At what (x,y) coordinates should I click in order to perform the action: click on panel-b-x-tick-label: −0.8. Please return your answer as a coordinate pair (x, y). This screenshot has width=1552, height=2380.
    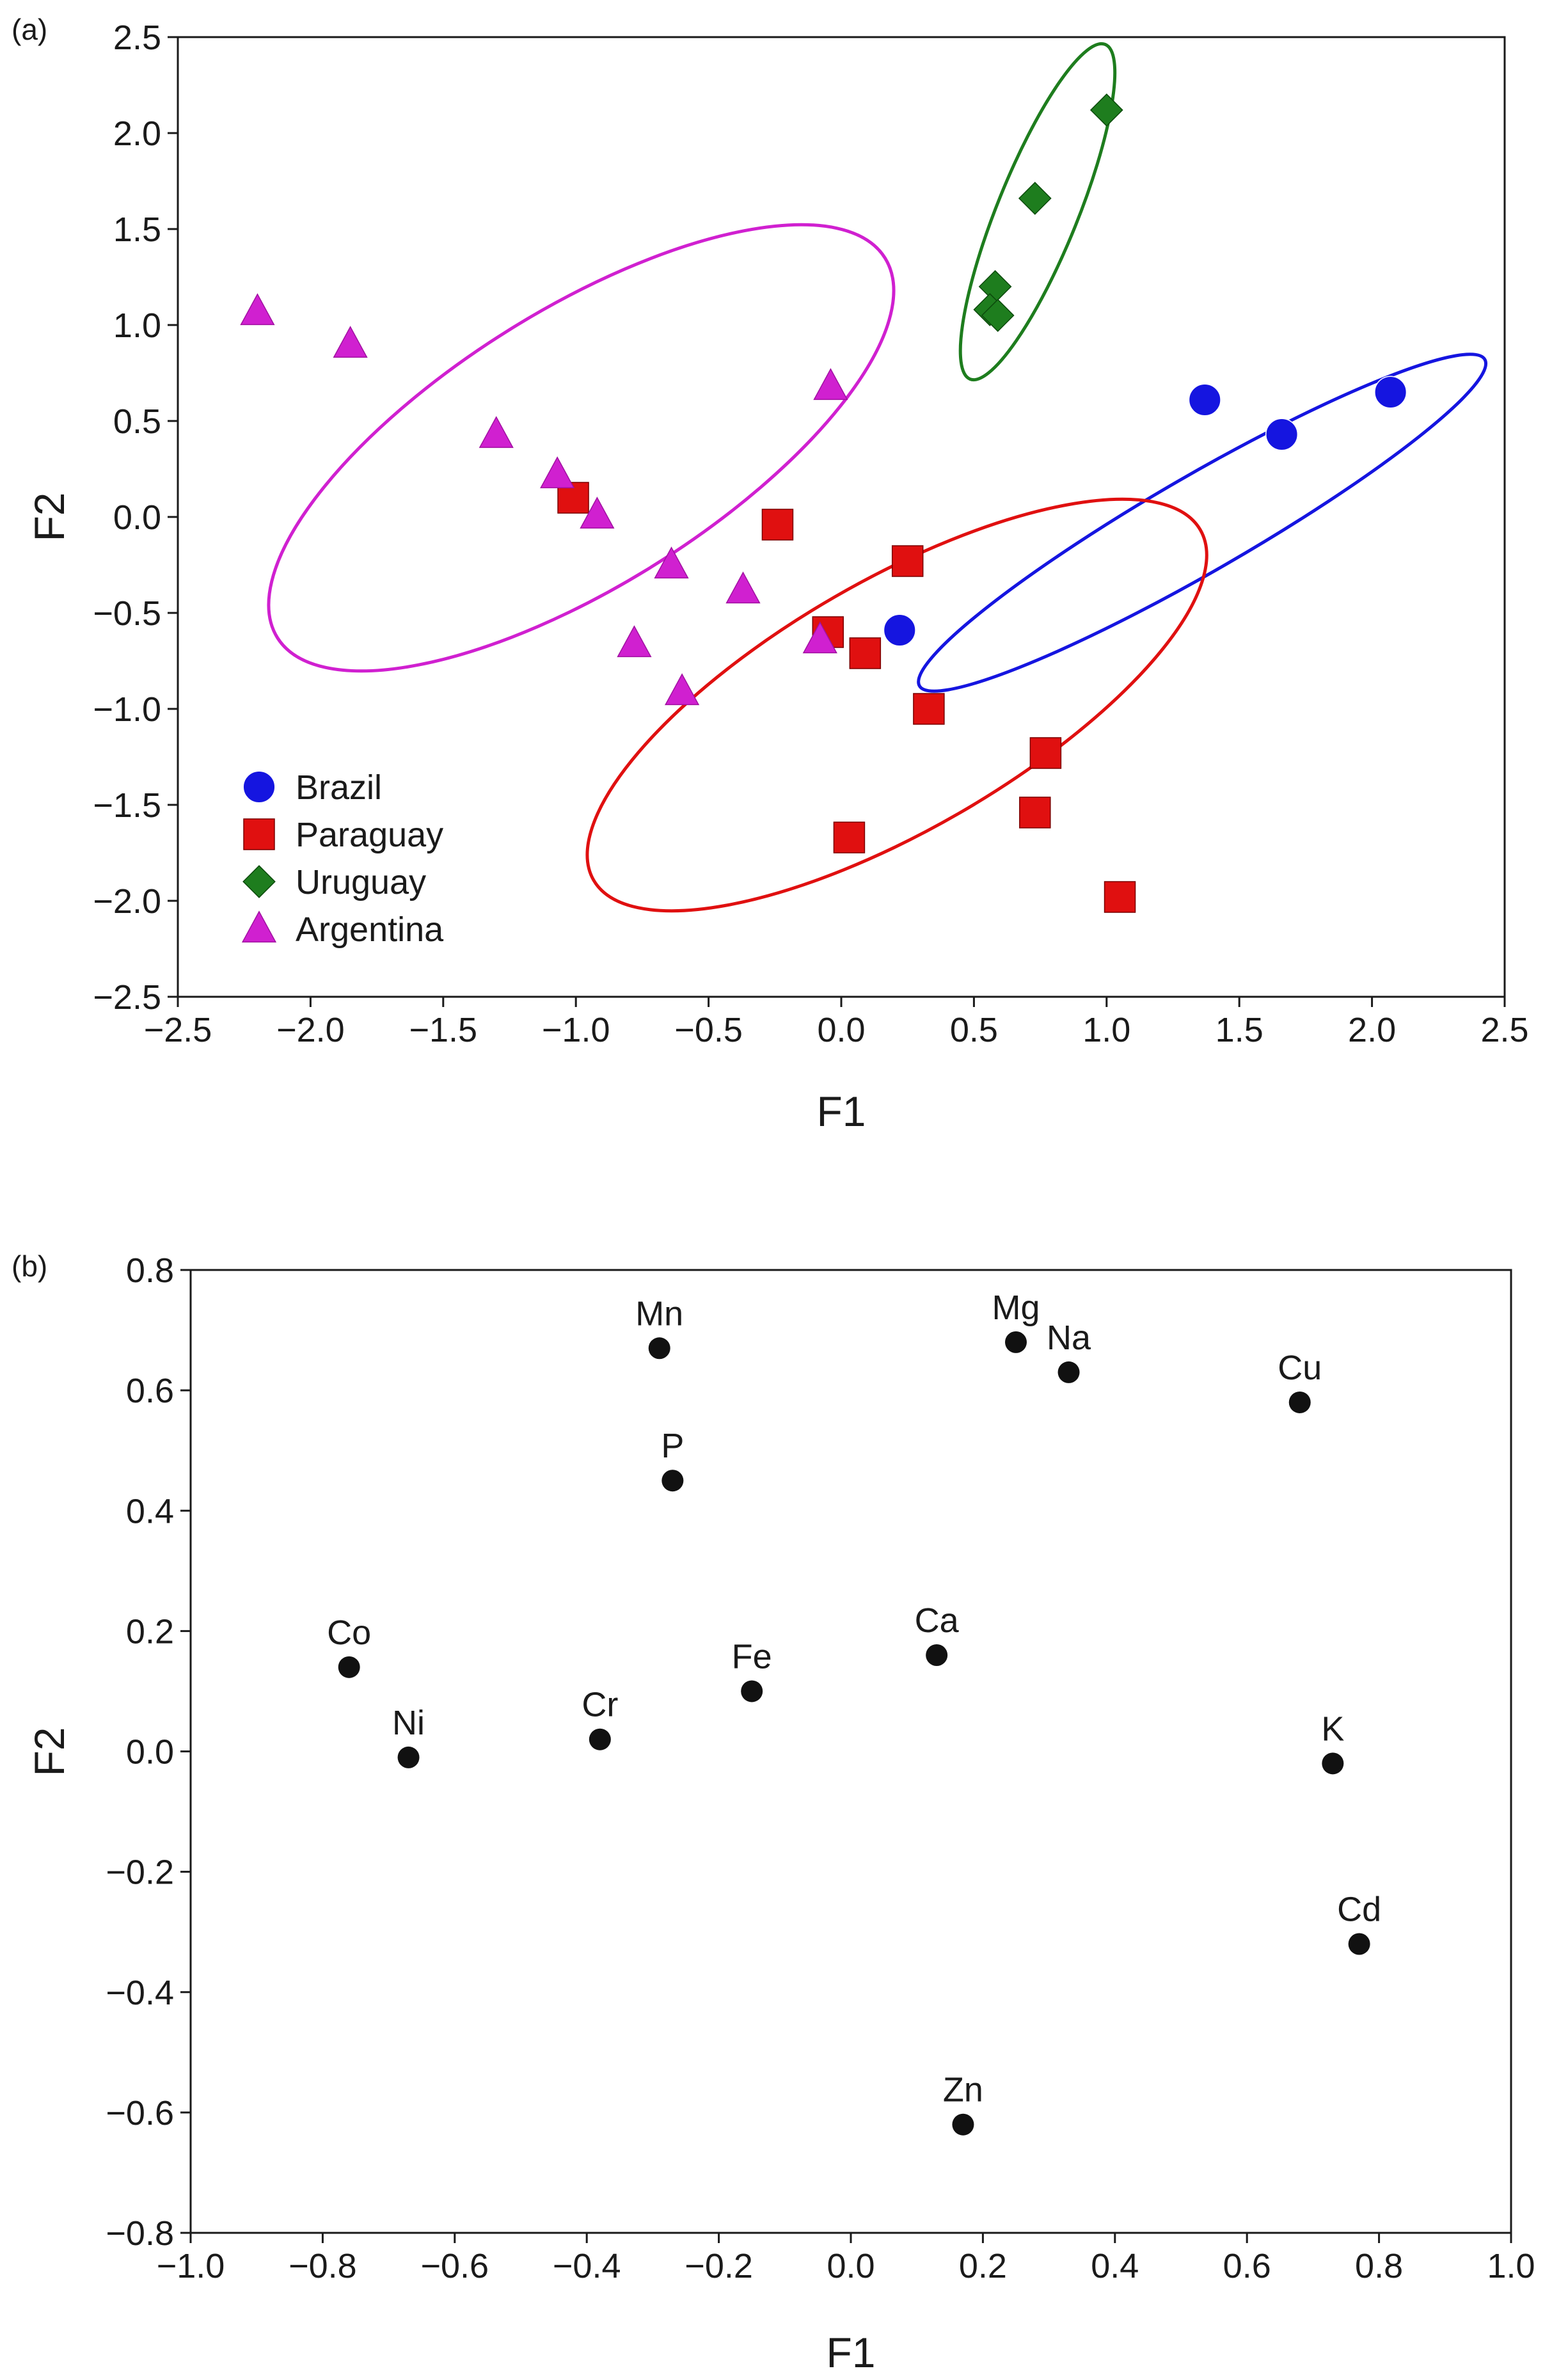
    Looking at the image, I should click on (323, 2266).